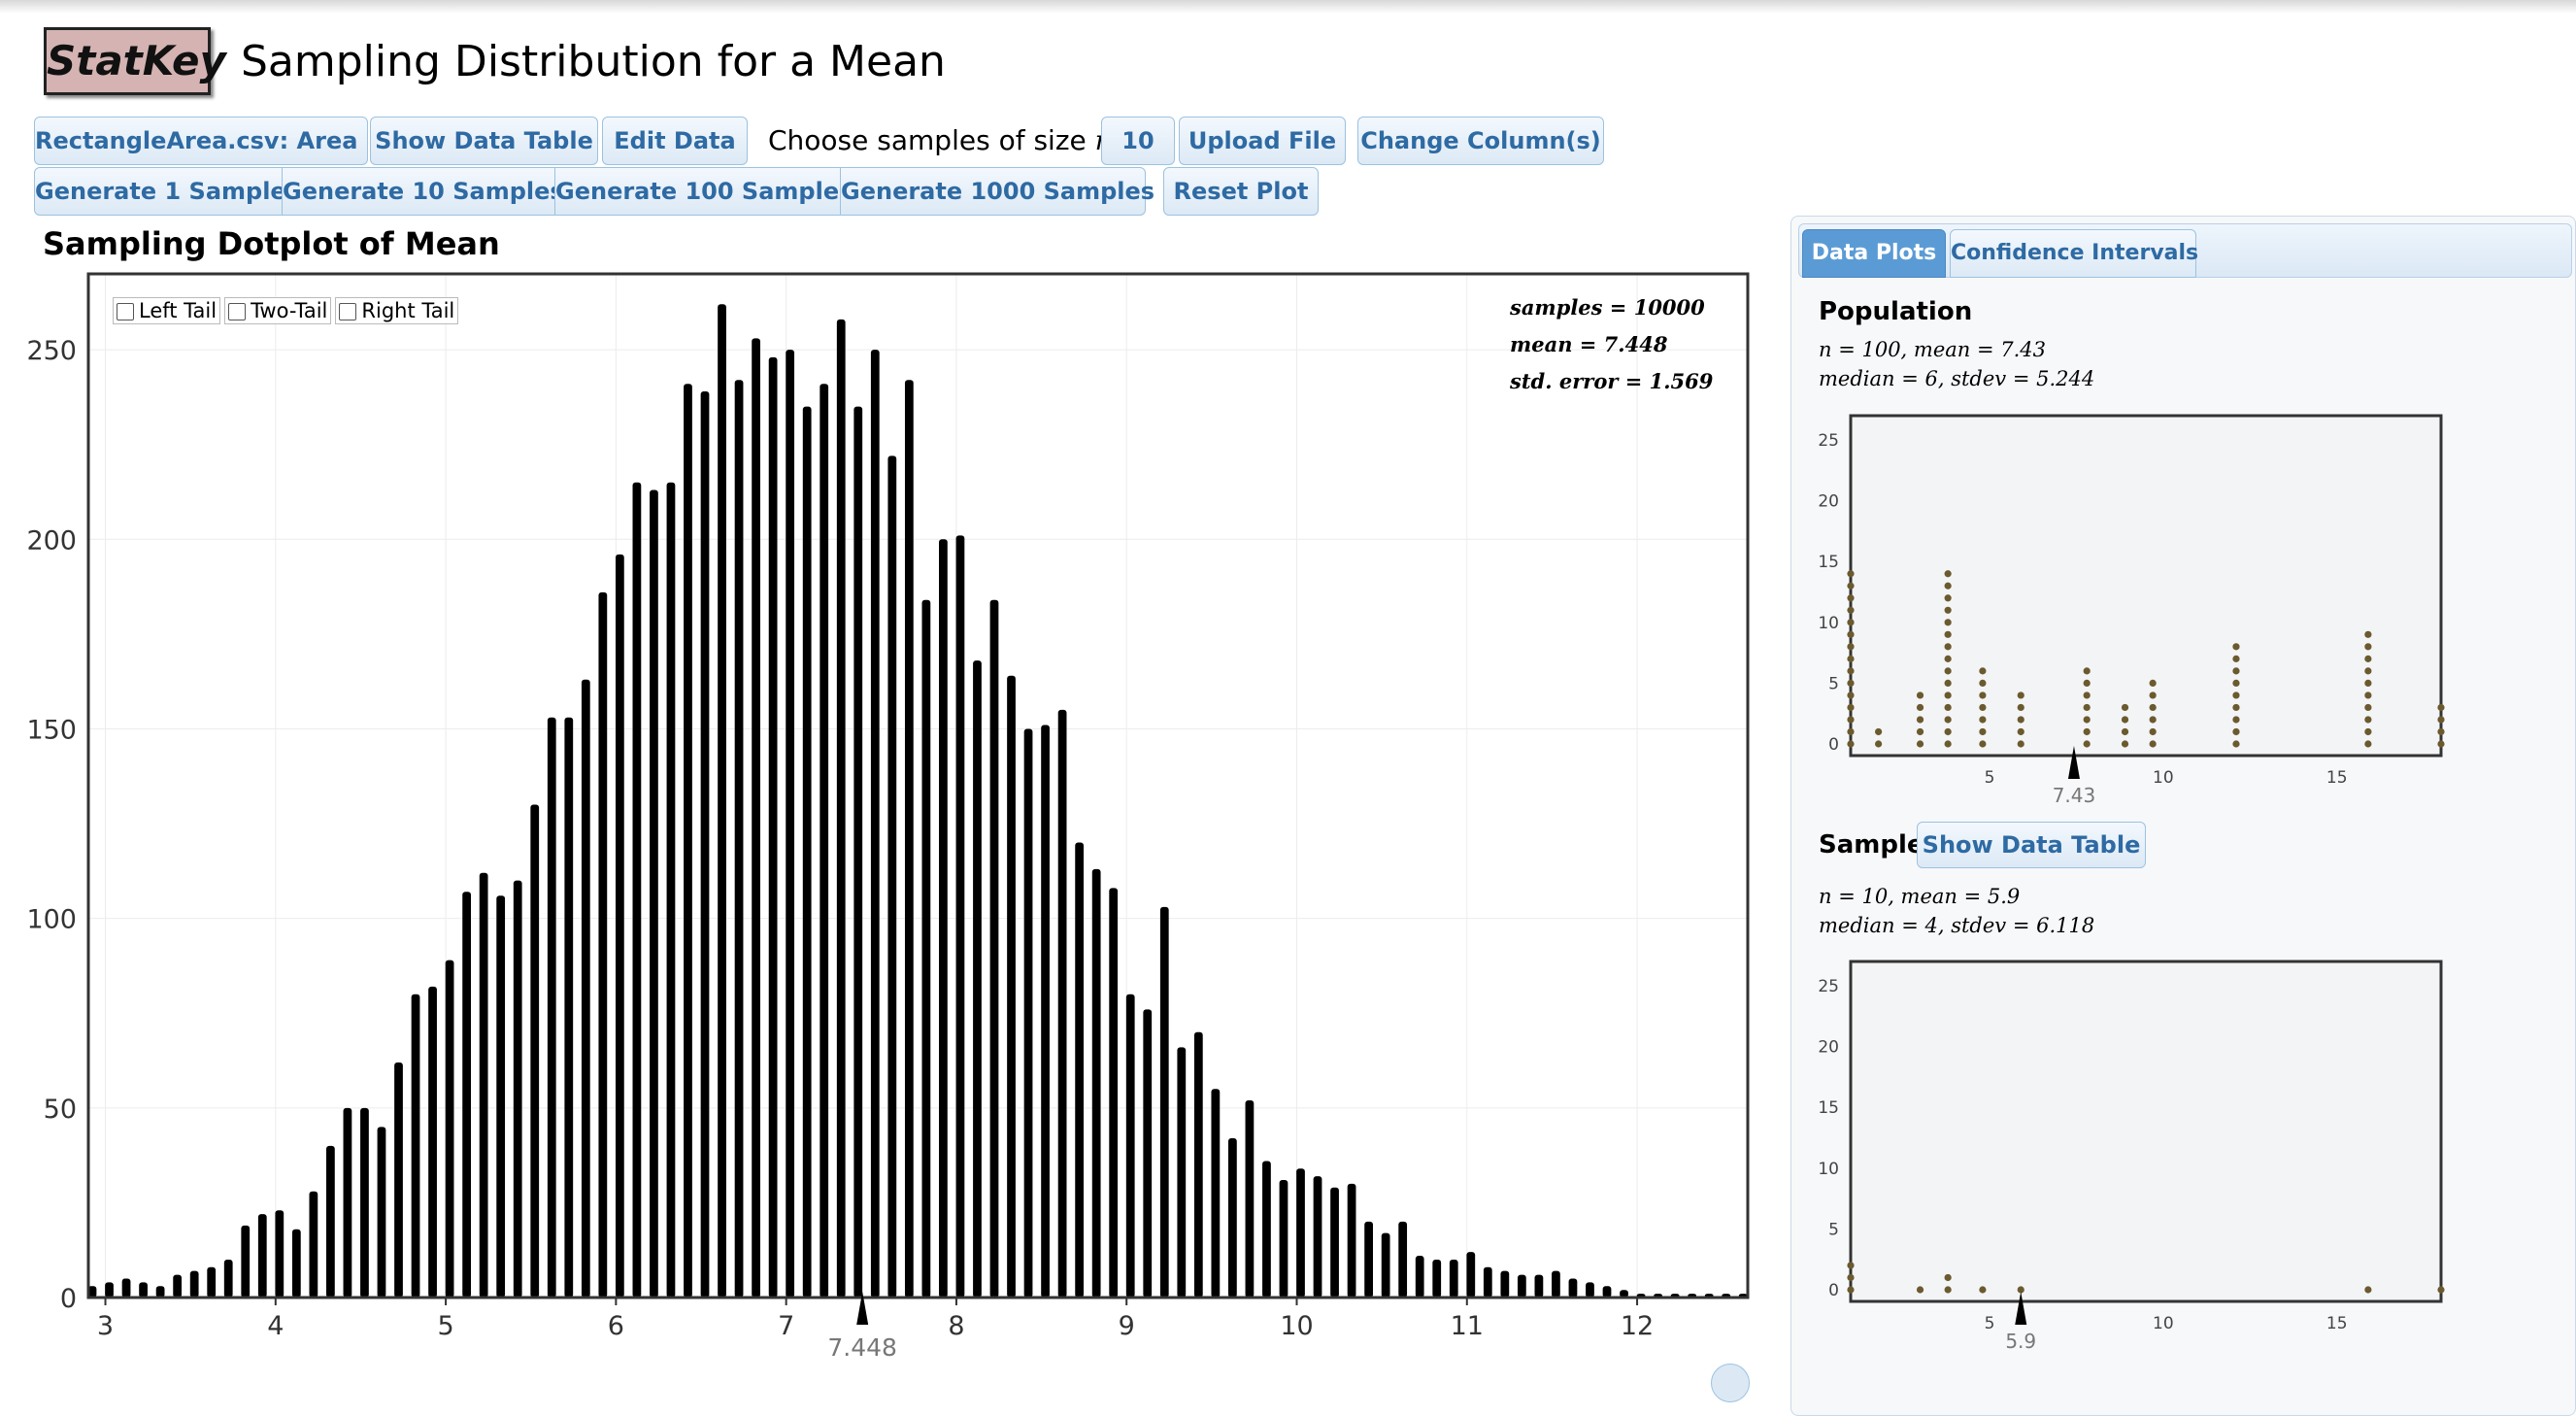 The image size is (2576, 1416). I want to click on dotplot-frame, so click(2146, 1131).